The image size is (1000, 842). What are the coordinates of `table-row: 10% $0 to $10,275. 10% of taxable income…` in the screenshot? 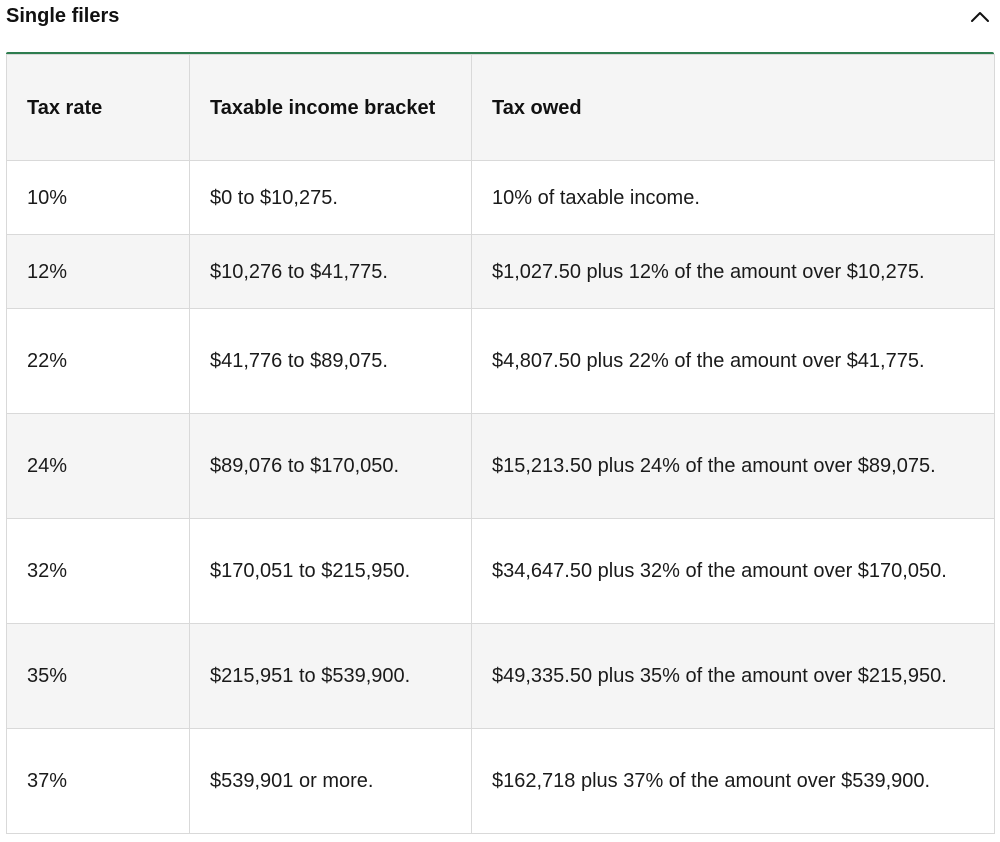 It's located at (500, 197).